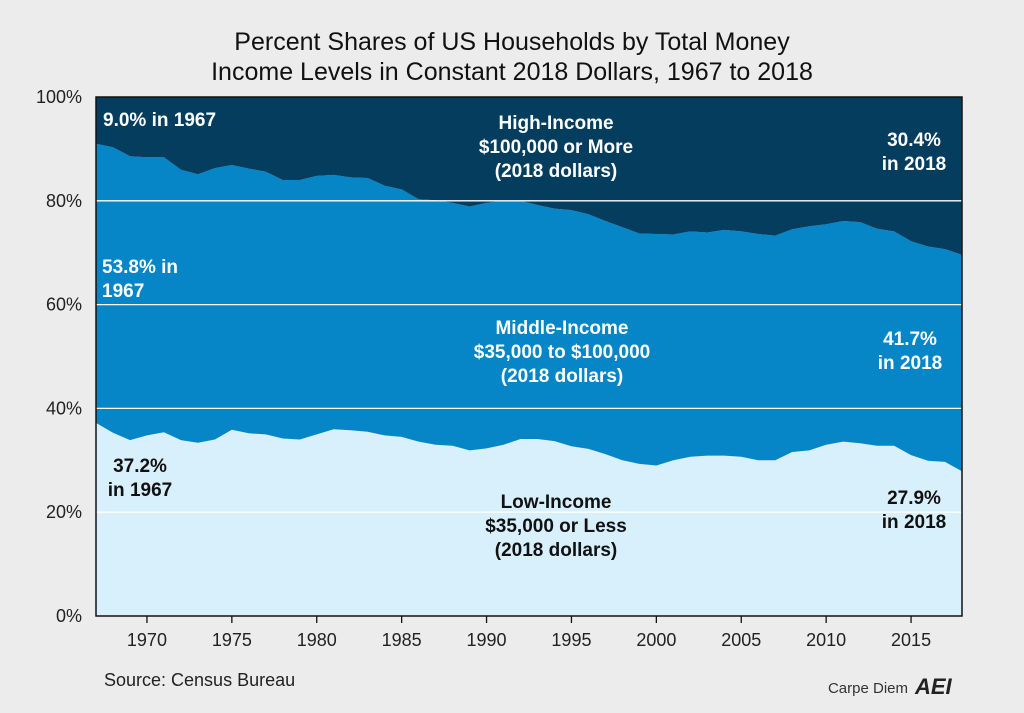 The image size is (1024, 713). Describe the element at coordinates (914, 498) in the screenshot. I see `annotation-line: 27.9%` at that location.